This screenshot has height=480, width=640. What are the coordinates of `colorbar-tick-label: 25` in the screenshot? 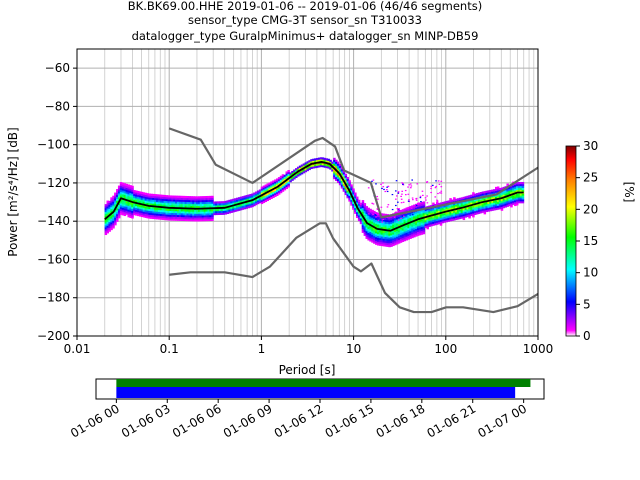 It's located at (590, 178).